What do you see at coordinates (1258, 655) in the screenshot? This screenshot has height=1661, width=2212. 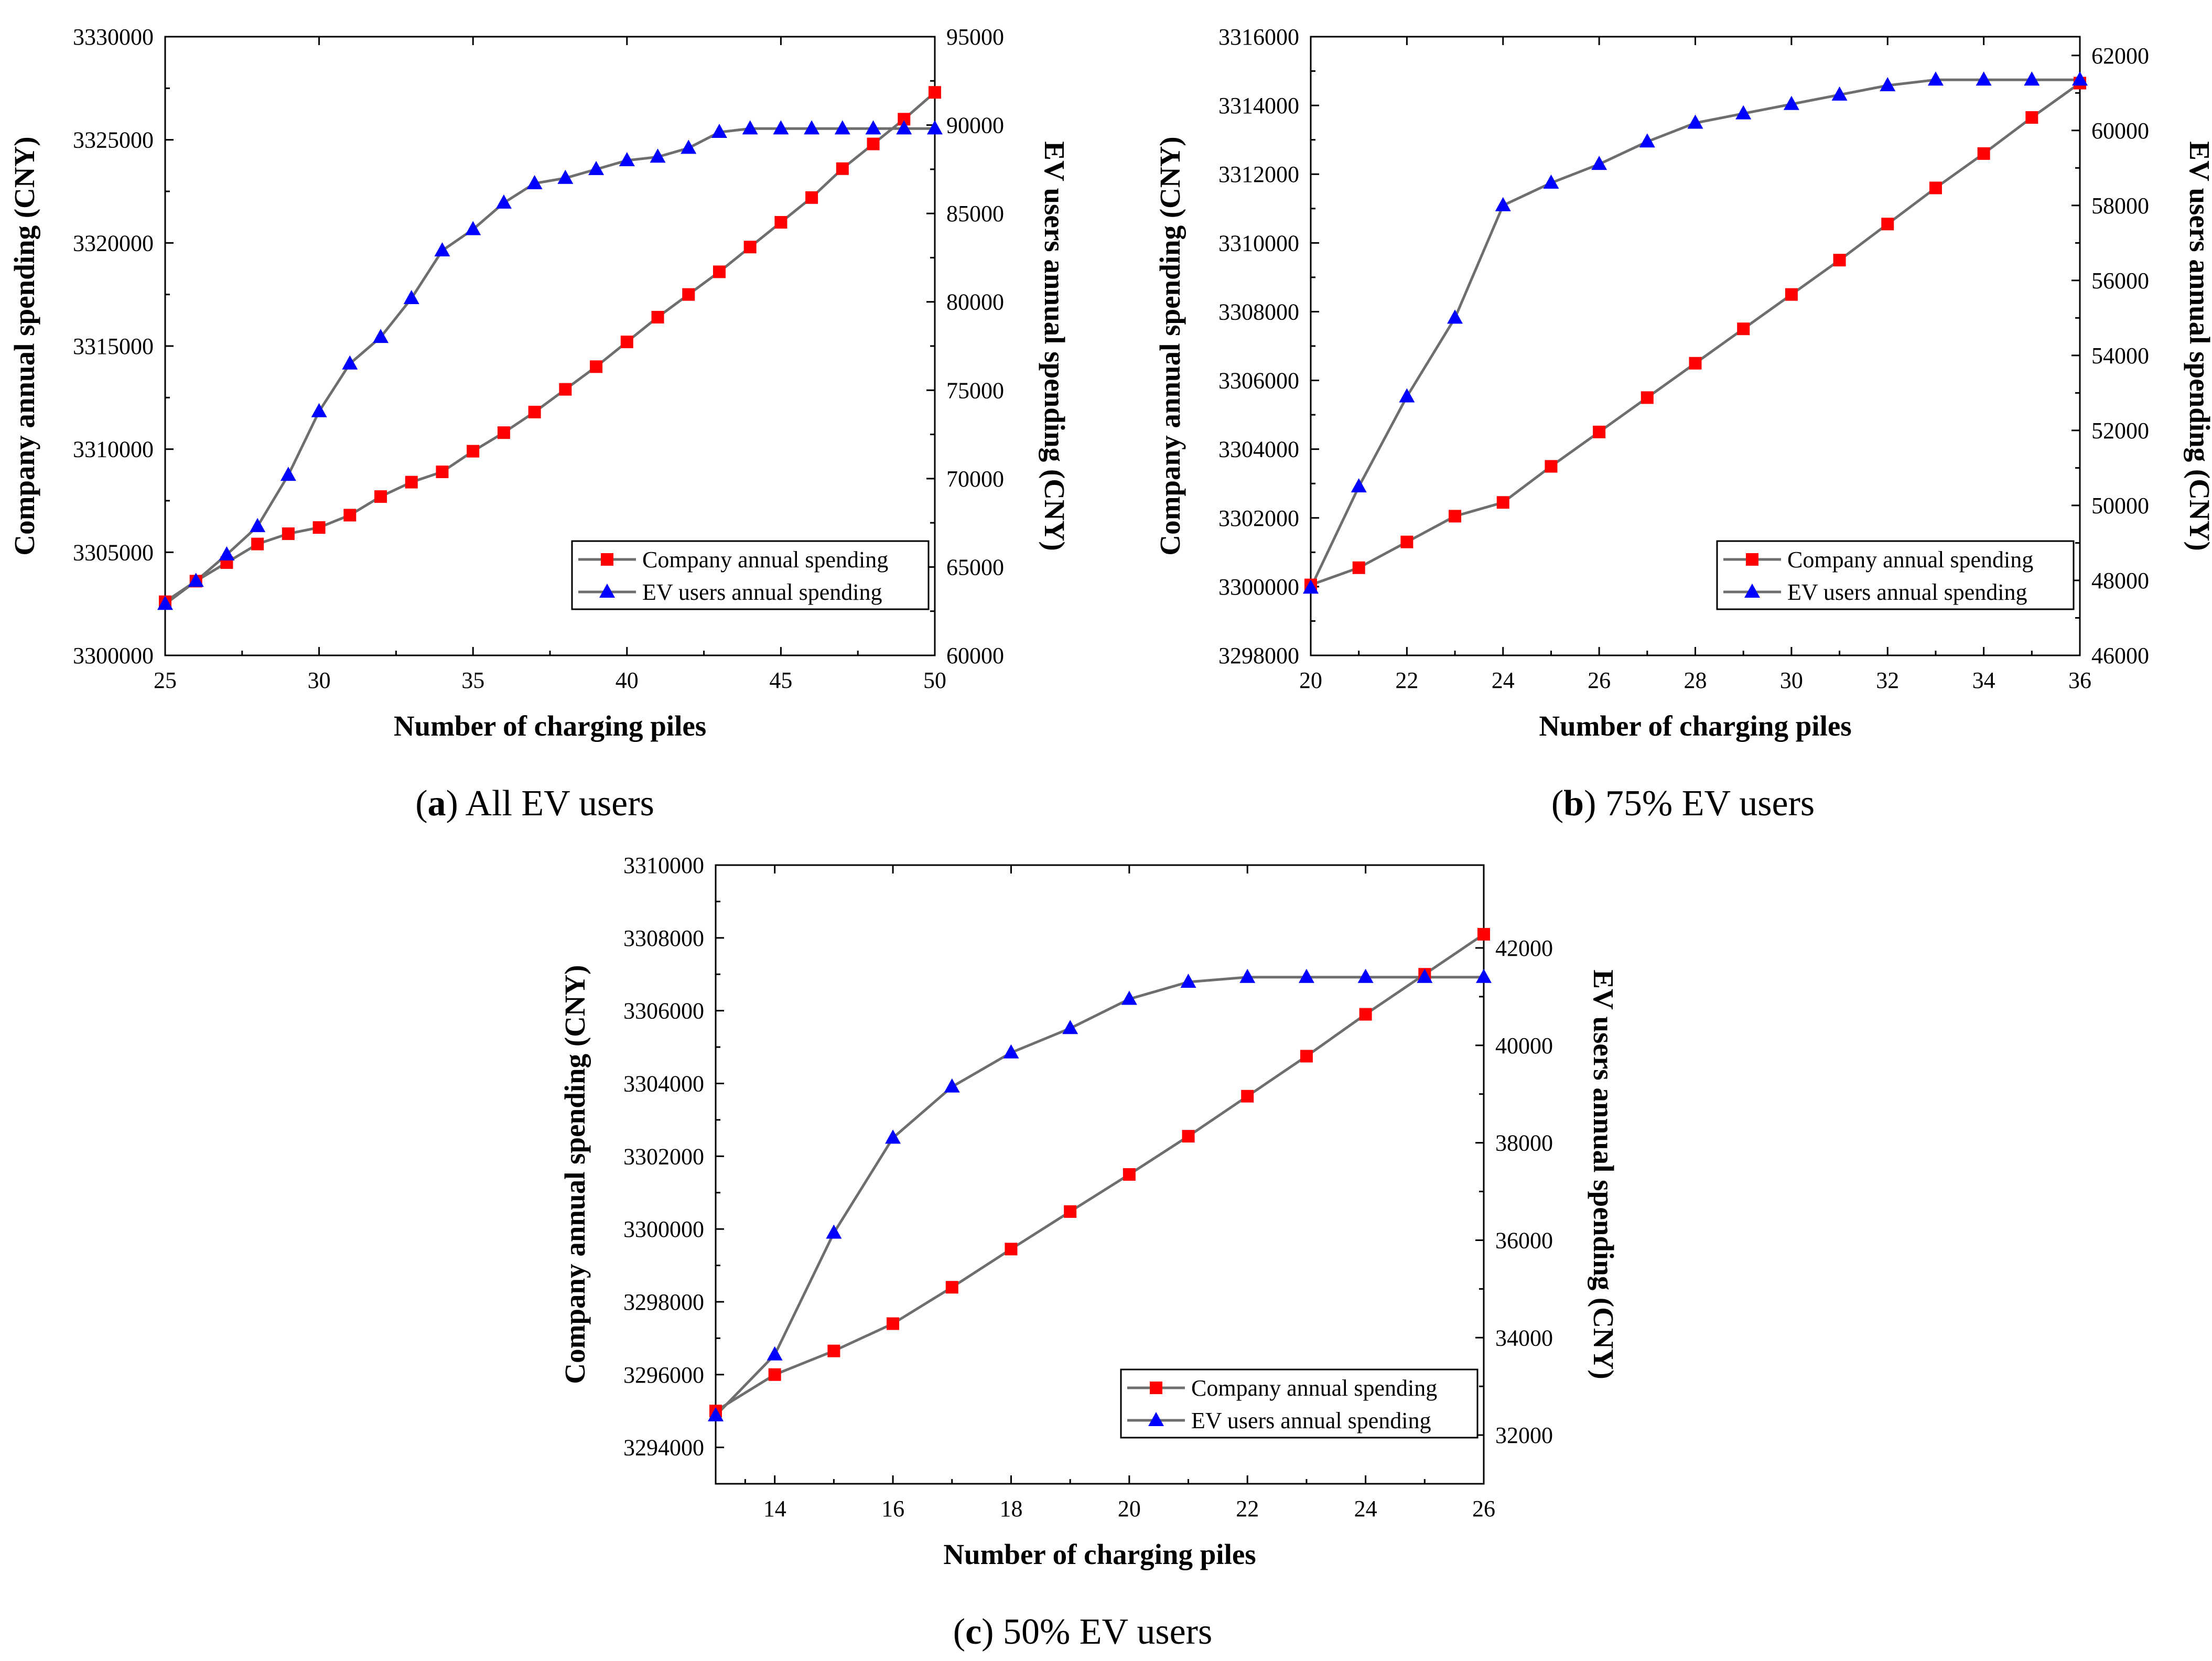 I see `y-left-tick-label: 3298000` at bounding box center [1258, 655].